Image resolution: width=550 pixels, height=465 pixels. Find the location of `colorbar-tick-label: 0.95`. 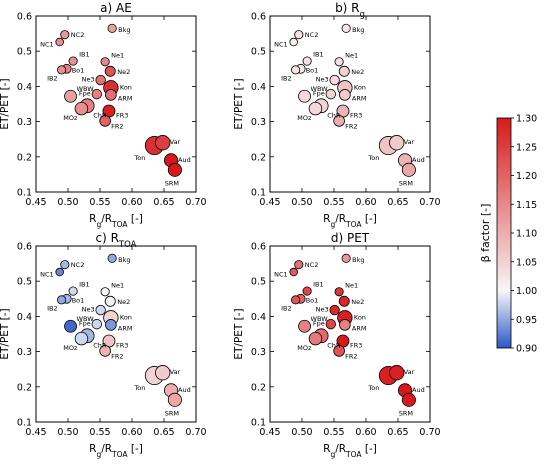

colorbar-tick-label: 0.95 is located at coordinates (526, 320).